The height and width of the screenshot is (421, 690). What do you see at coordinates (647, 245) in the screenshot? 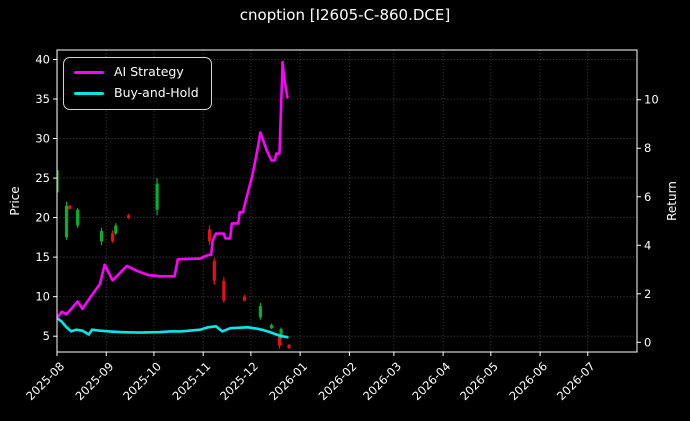
I see `y-tick-label-right: 4` at bounding box center [647, 245].